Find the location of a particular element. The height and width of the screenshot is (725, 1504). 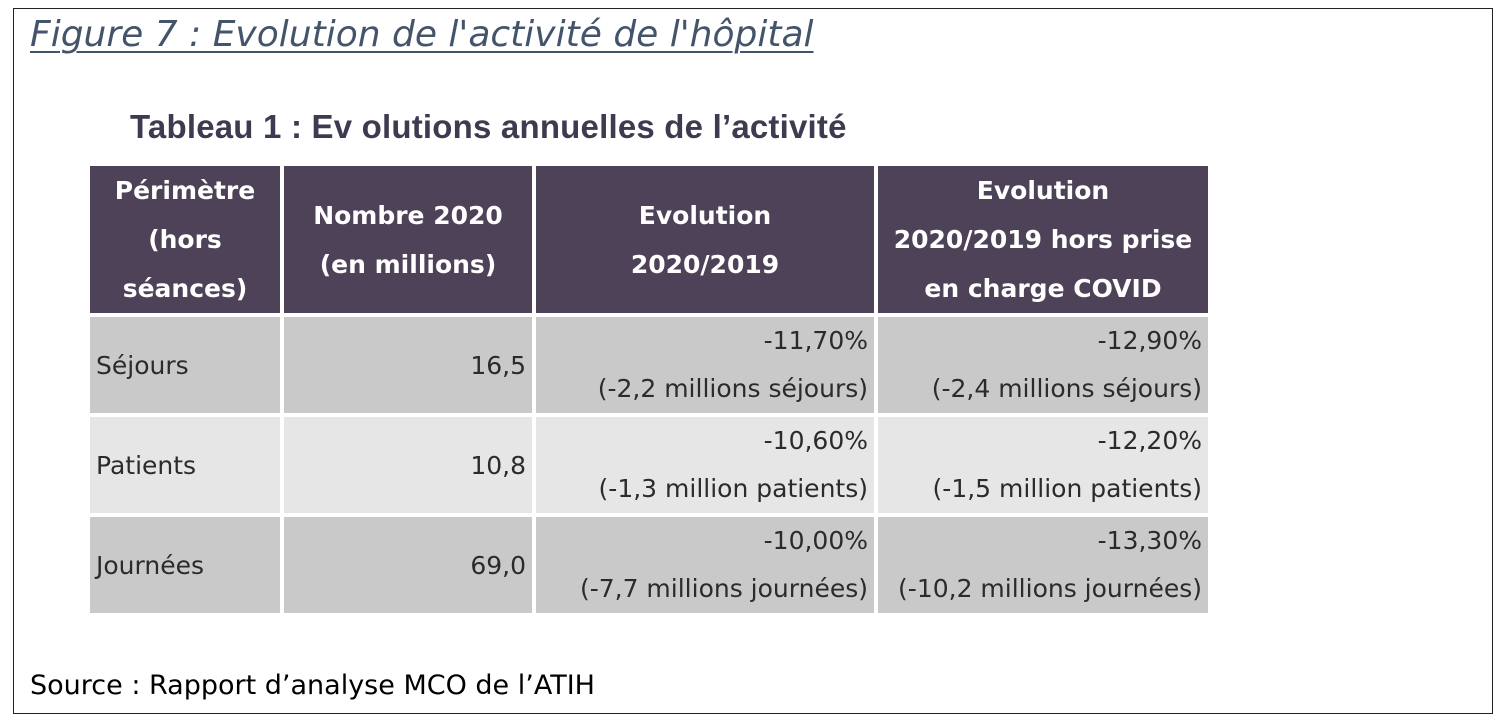

row-evolution: -11,70% (-2,2 millions séjours) is located at coordinates (705, 365).